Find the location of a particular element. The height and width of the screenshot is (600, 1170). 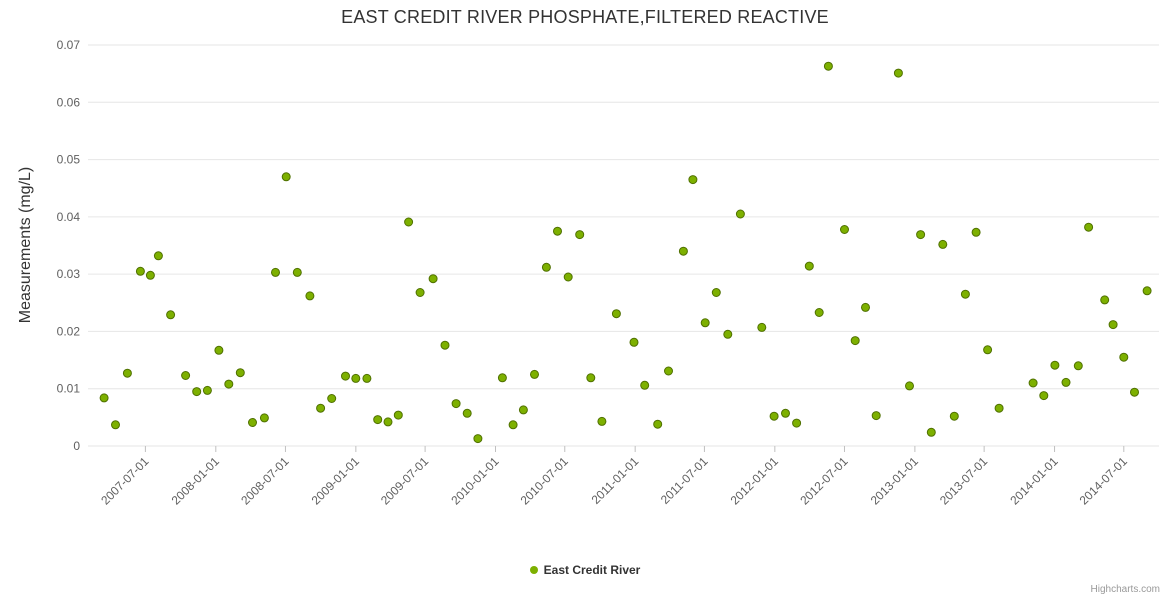

y-tick-label: 0.05 is located at coordinates (69, 160).